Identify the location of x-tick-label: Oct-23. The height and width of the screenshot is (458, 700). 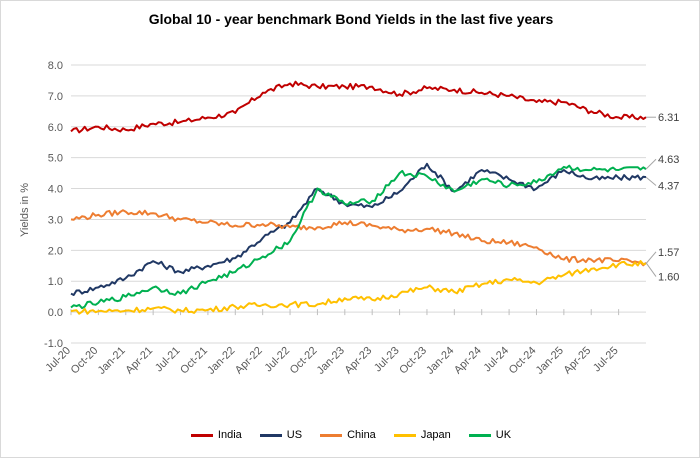
(413, 361).